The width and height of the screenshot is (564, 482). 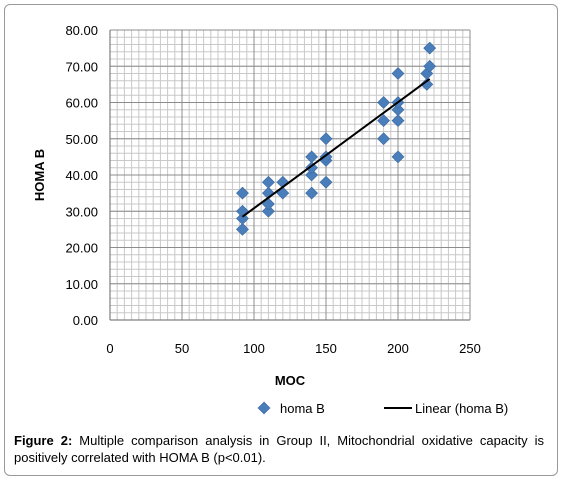 I want to click on y-tick-label: 20.00, so click(x=81, y=248).